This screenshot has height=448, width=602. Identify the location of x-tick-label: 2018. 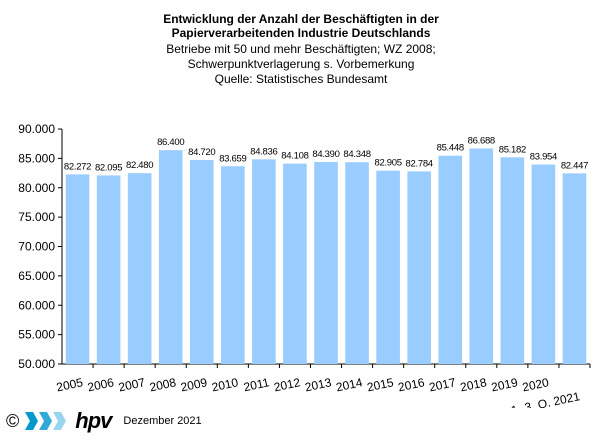
(473, 384).